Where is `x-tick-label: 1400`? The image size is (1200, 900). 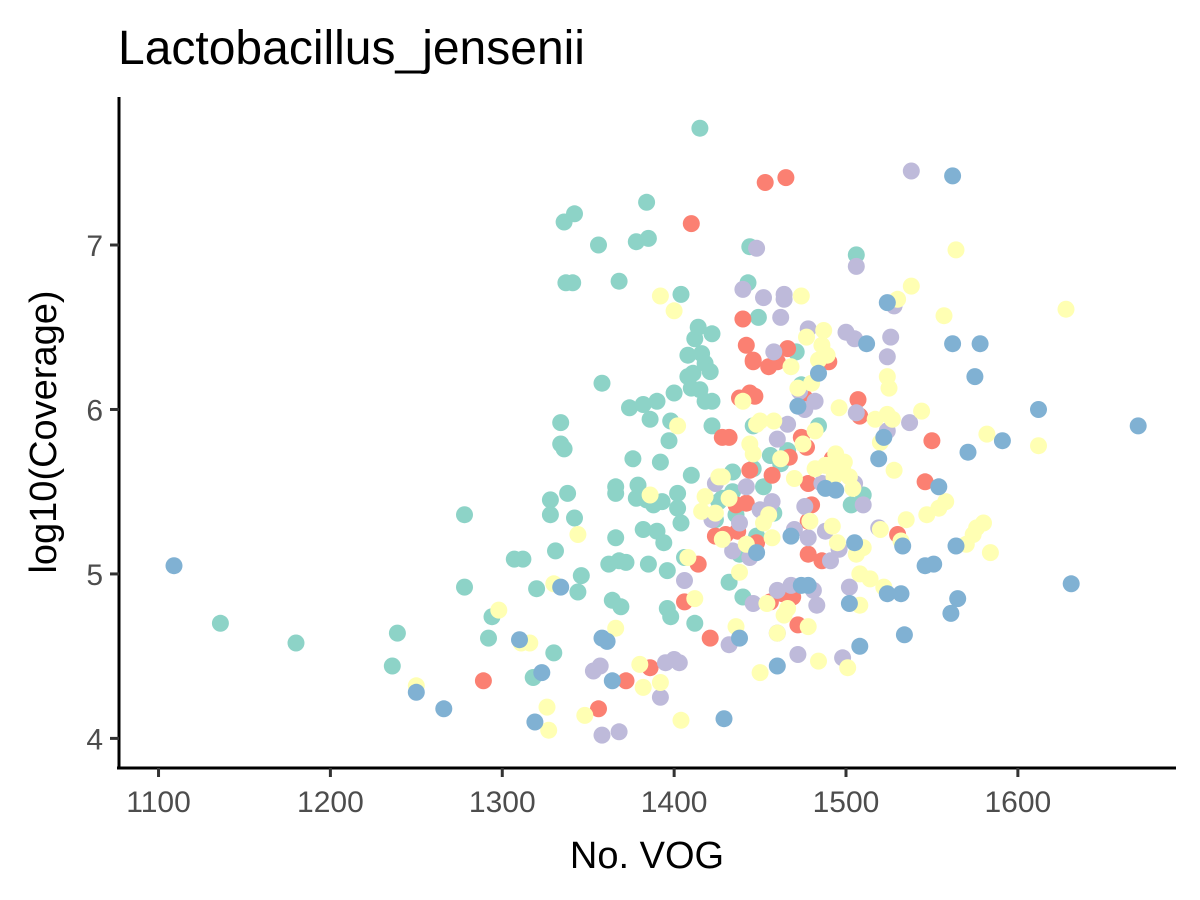 x-tick-label: 1400 is located at coordinates (674, 802).